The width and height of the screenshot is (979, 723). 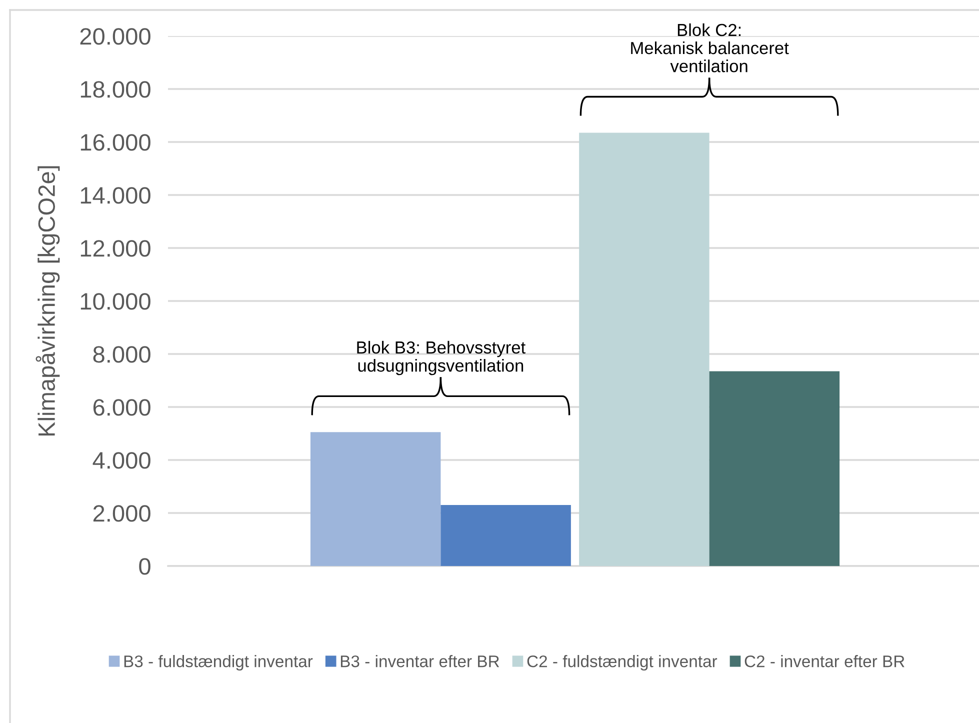 I want to click on y-tick-label: 18.000, so click(x=115, y=89).